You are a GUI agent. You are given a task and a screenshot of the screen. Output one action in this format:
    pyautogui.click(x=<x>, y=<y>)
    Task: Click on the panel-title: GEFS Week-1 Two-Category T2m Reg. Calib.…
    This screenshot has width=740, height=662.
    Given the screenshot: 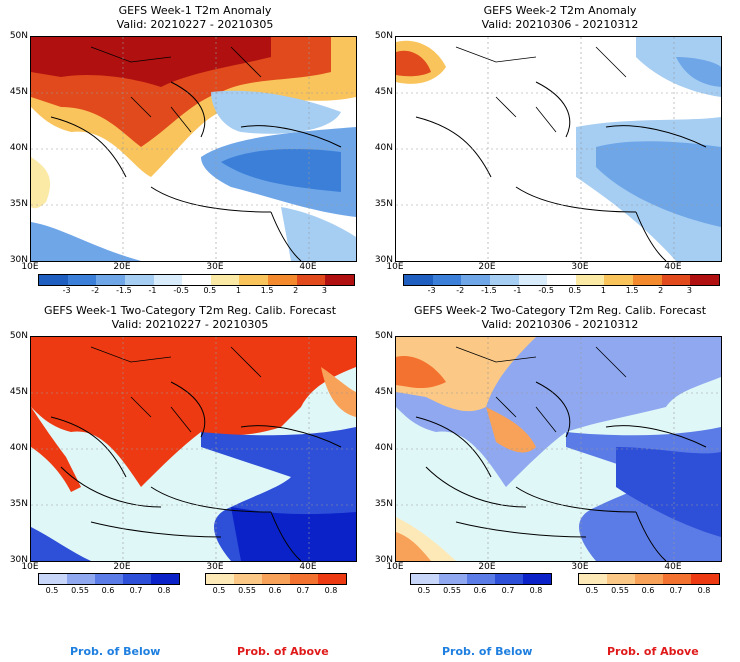 What is the action you would take?
    pyautogui.click(x=190, y=310)
    